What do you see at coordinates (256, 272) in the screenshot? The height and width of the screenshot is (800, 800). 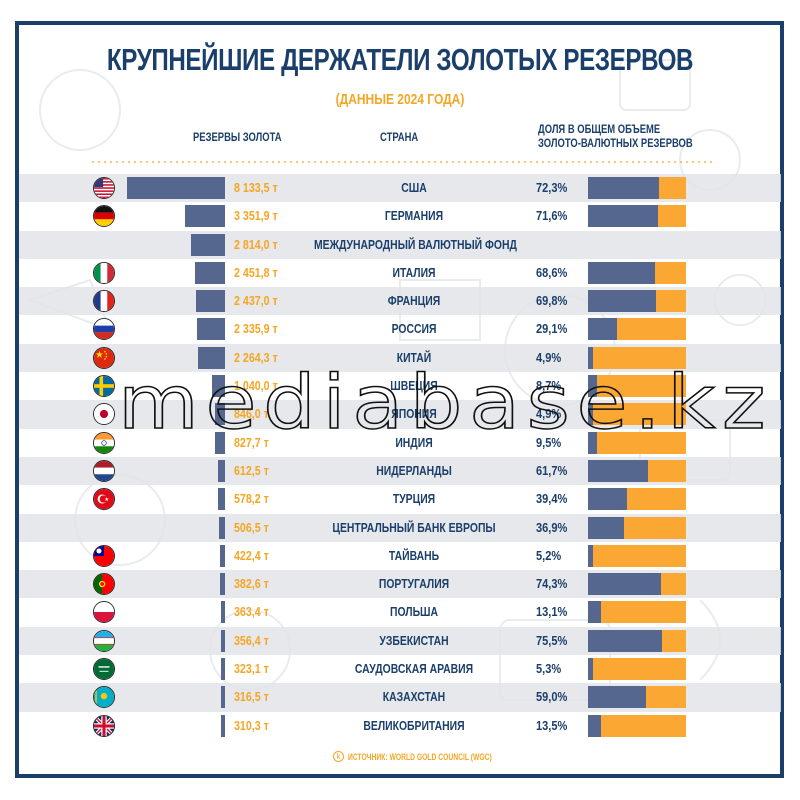 I see `gold-reserves-value: 2 451,8 т` at bounding box center [256, 272].